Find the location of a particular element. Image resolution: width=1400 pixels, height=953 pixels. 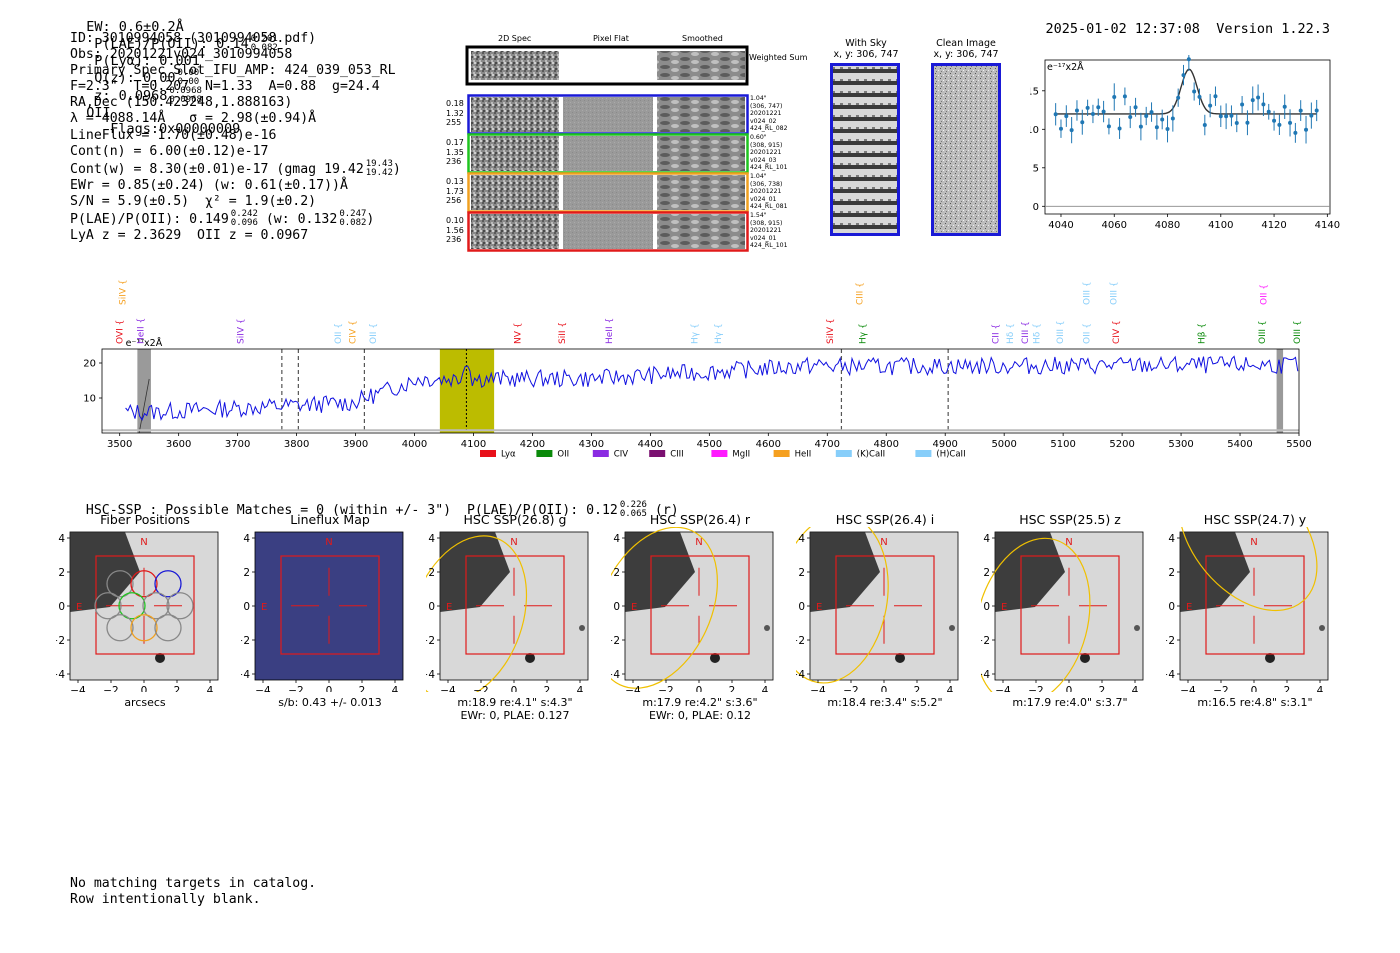

hsc-y-tick-label: 2 is located at coordinates (246, 573).